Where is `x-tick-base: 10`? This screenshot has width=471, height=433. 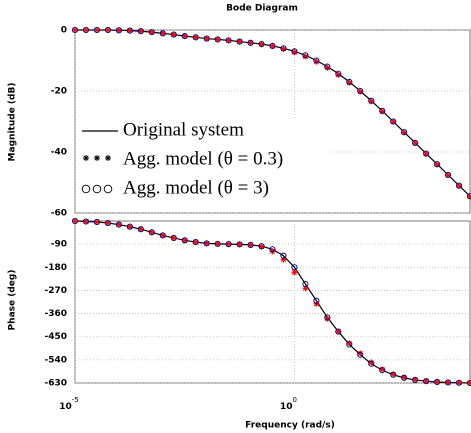
x-tick-base: 10 is located at coordinates (286, 407).